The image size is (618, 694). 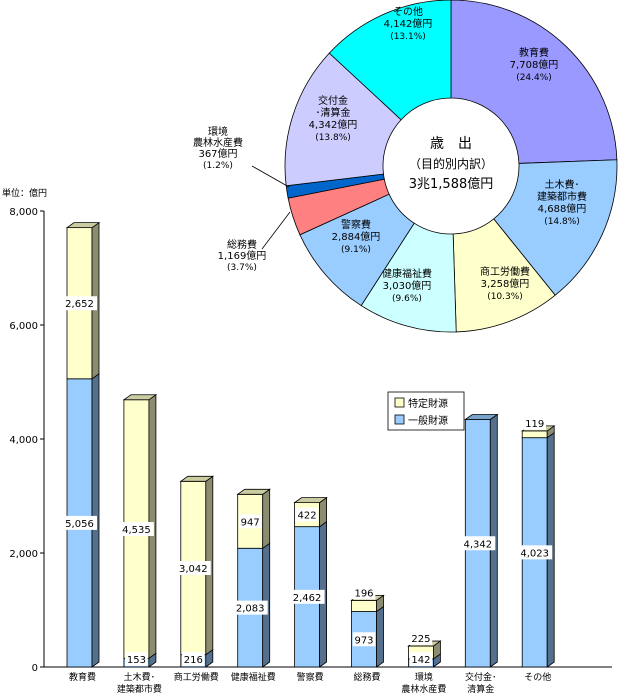 What do you see at coordinates (366, 677) in the screenshot?
I see `category-label: 総務費` at bounding box center [366, 677].